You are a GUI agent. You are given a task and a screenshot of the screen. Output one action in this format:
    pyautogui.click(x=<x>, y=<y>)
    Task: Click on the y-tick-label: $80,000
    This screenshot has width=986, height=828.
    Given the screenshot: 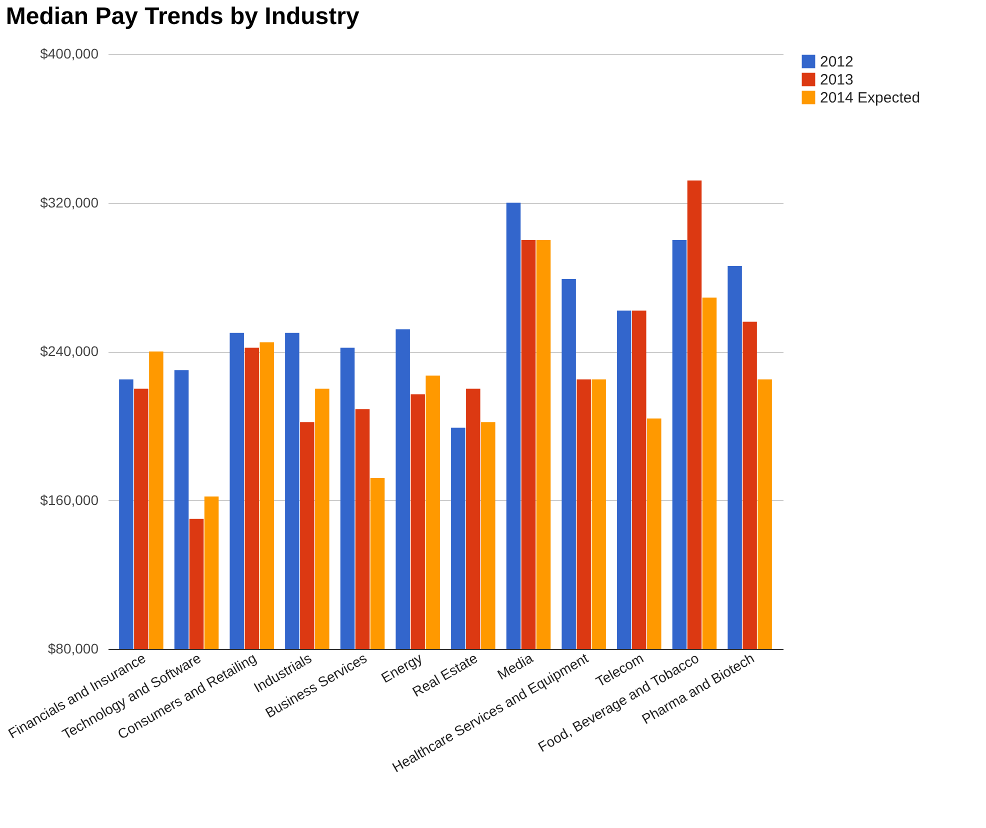 What is the action you would take?
    pyautogui.click(x=73, y=648)
    